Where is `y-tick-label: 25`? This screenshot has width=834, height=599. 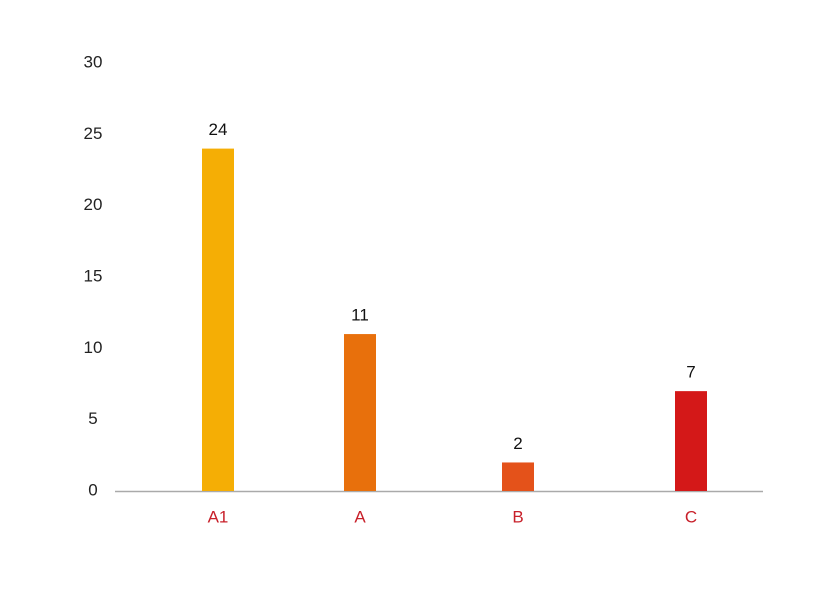
y-tick-label: 25 is located at coordinates (93, 133).